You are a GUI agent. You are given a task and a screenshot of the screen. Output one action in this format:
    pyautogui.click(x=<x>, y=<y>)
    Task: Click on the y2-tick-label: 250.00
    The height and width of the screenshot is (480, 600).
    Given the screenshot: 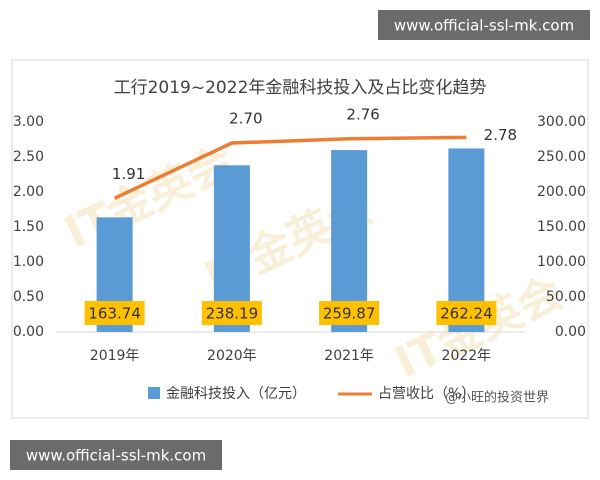 What is the action you would take?
    pyautogui.click(x=561, y=157)
    